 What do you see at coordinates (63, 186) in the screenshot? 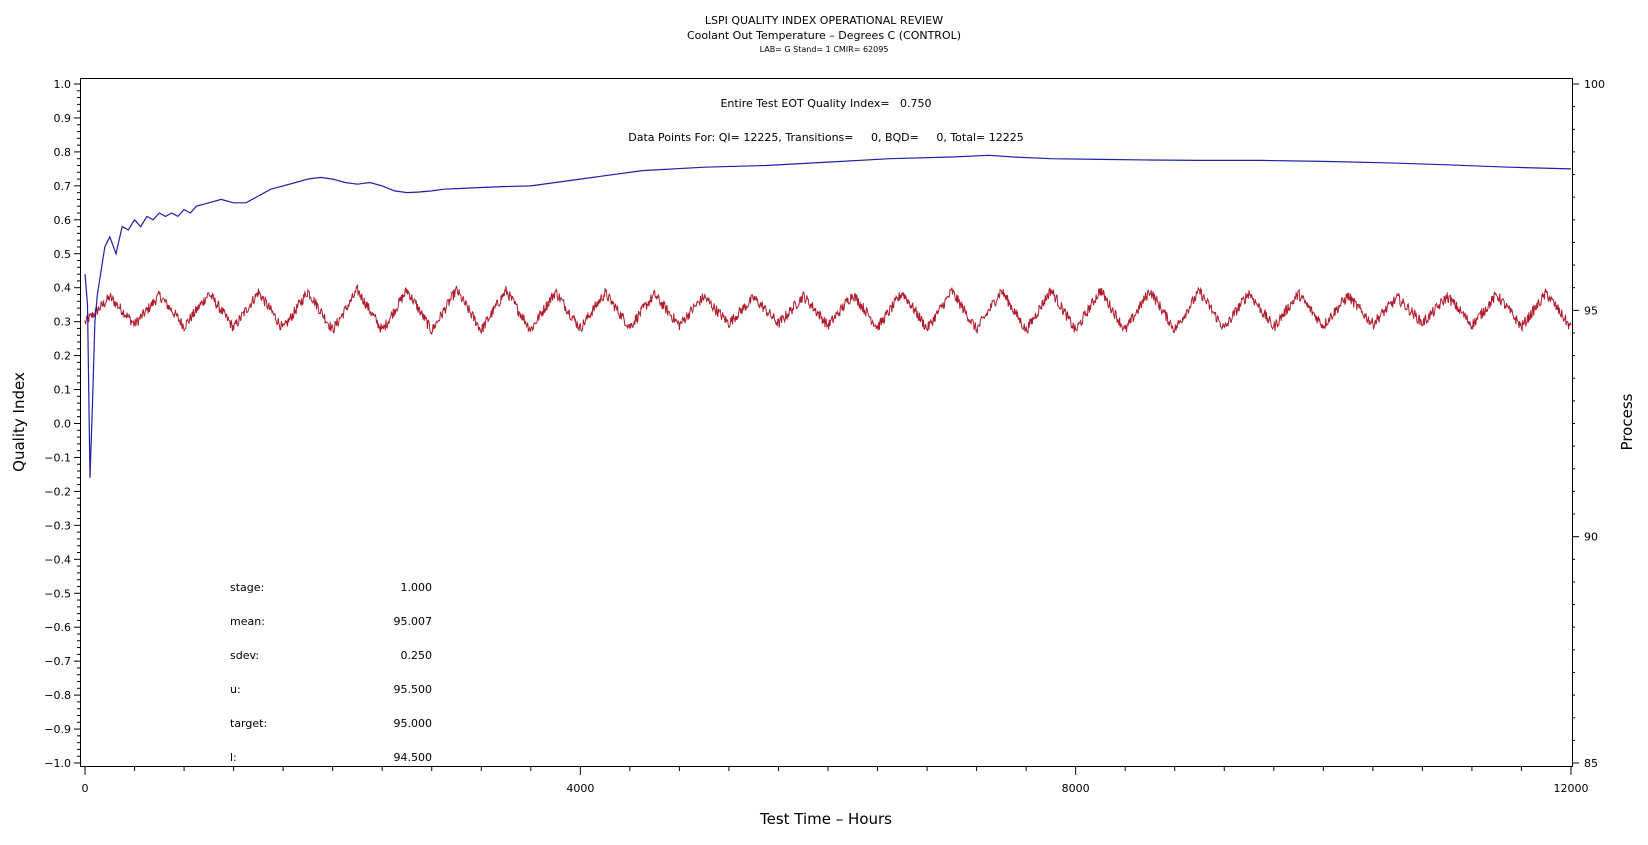
I see `y-tick-label: 0.7` at bounding box center [63, 186].